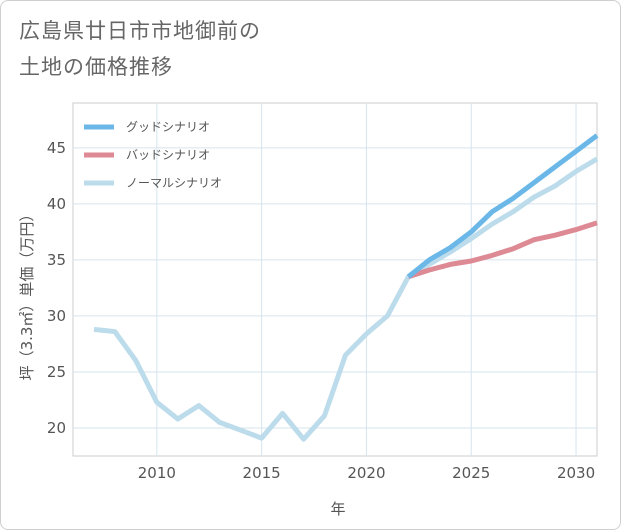  What do you see at coordinates (168, 127) in the screenshot?
I see `legend-label-0: グッドシナリオ` at bounding box center [168, 127].